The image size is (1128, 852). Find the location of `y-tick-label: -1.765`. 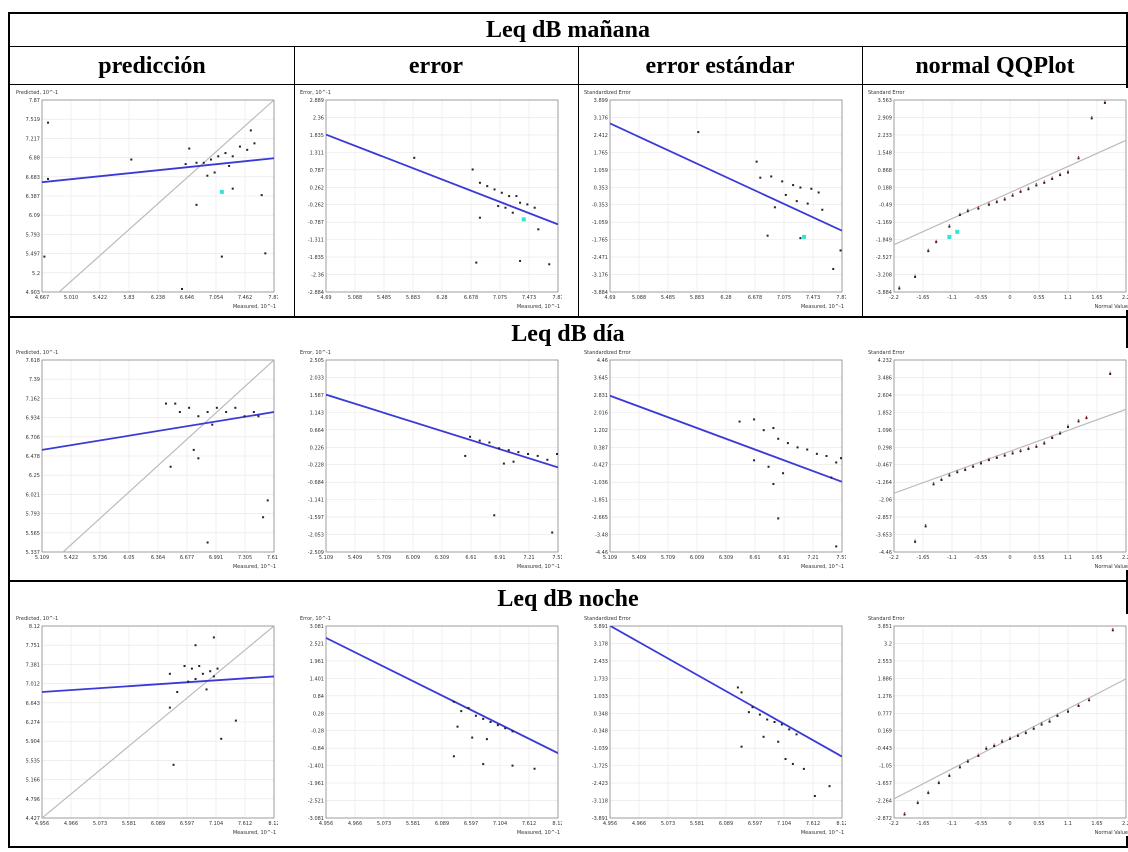

y-tick-label: -1.765 is located at coordinates (600, 241).